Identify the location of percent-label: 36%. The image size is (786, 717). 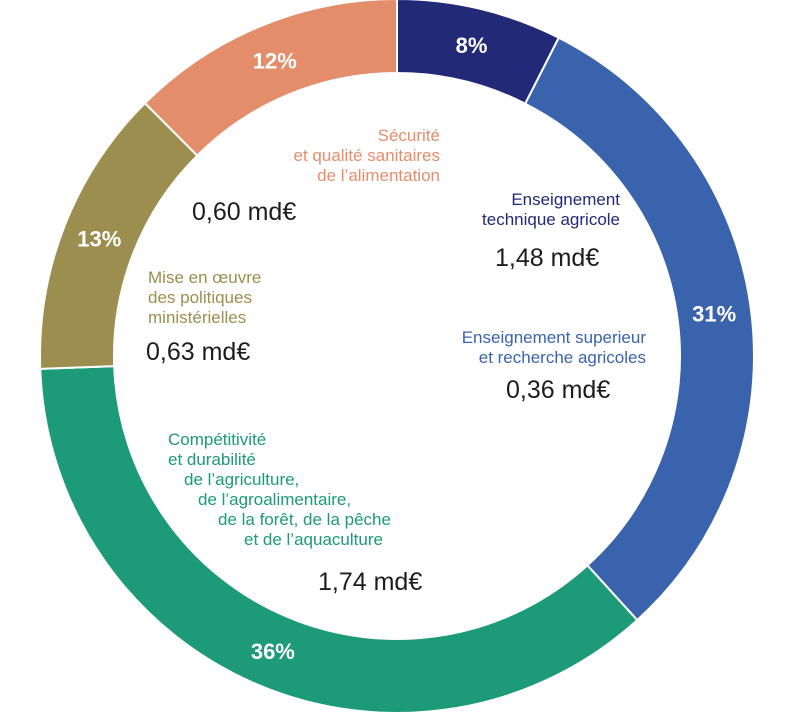
(273, 651).